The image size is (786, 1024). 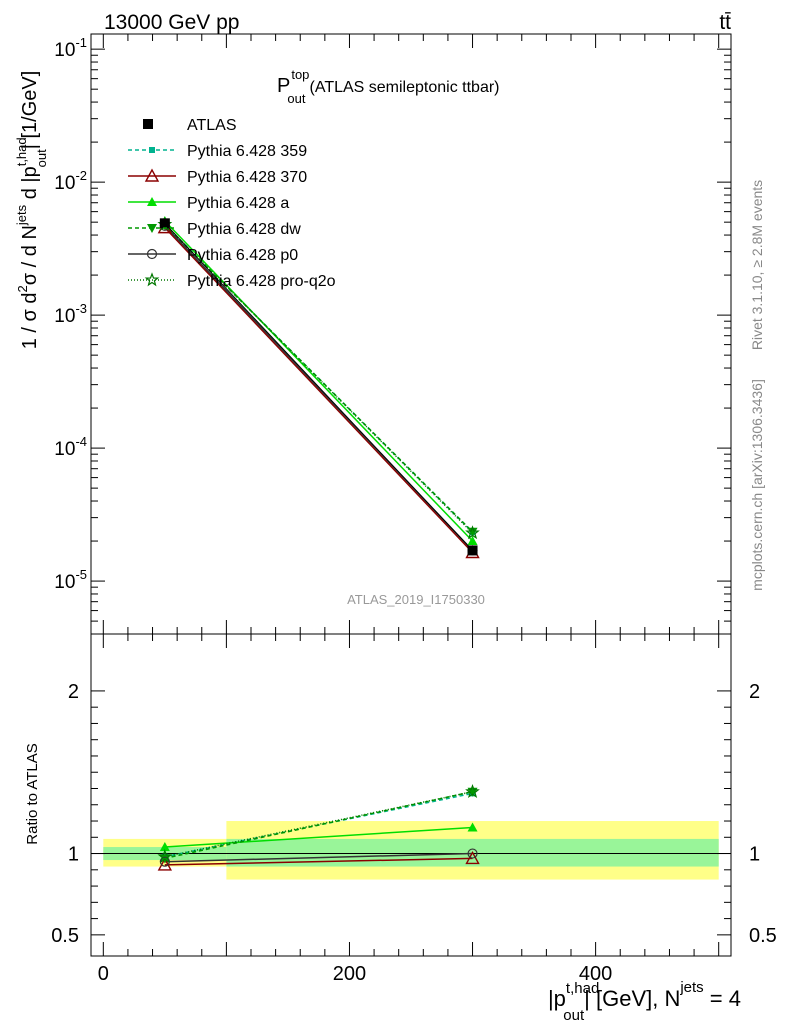 I want to click on ratio-ytick-label-left: 0.5, so click(x=65, y=936).